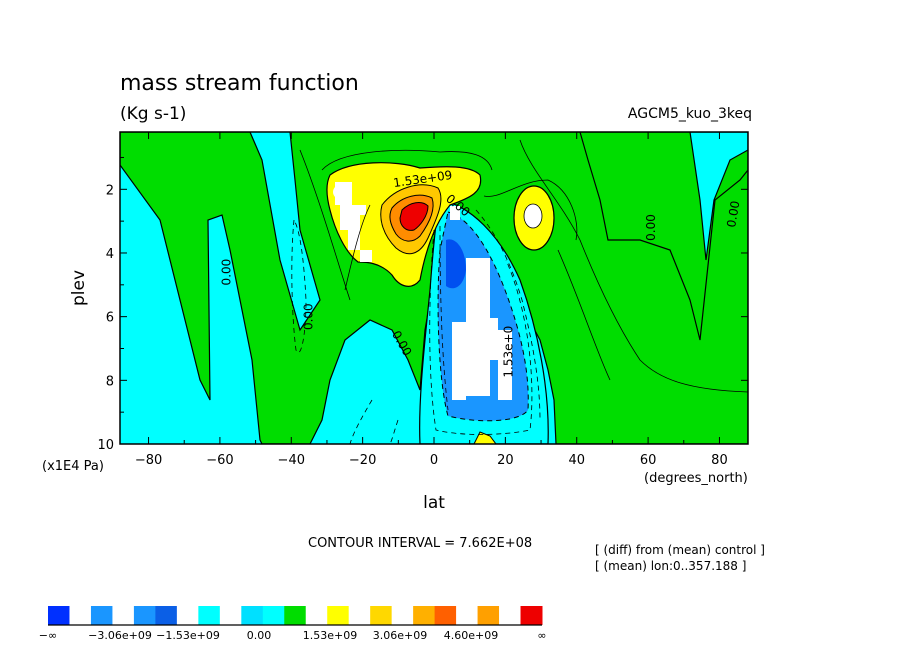 Image resolution: width=904 pixels, height=654 pixels. What do you see at coordinates (188, 635) in the screenshot?
I see `colorbar-label: −1.53e+09` at bounding box center [188, 635].